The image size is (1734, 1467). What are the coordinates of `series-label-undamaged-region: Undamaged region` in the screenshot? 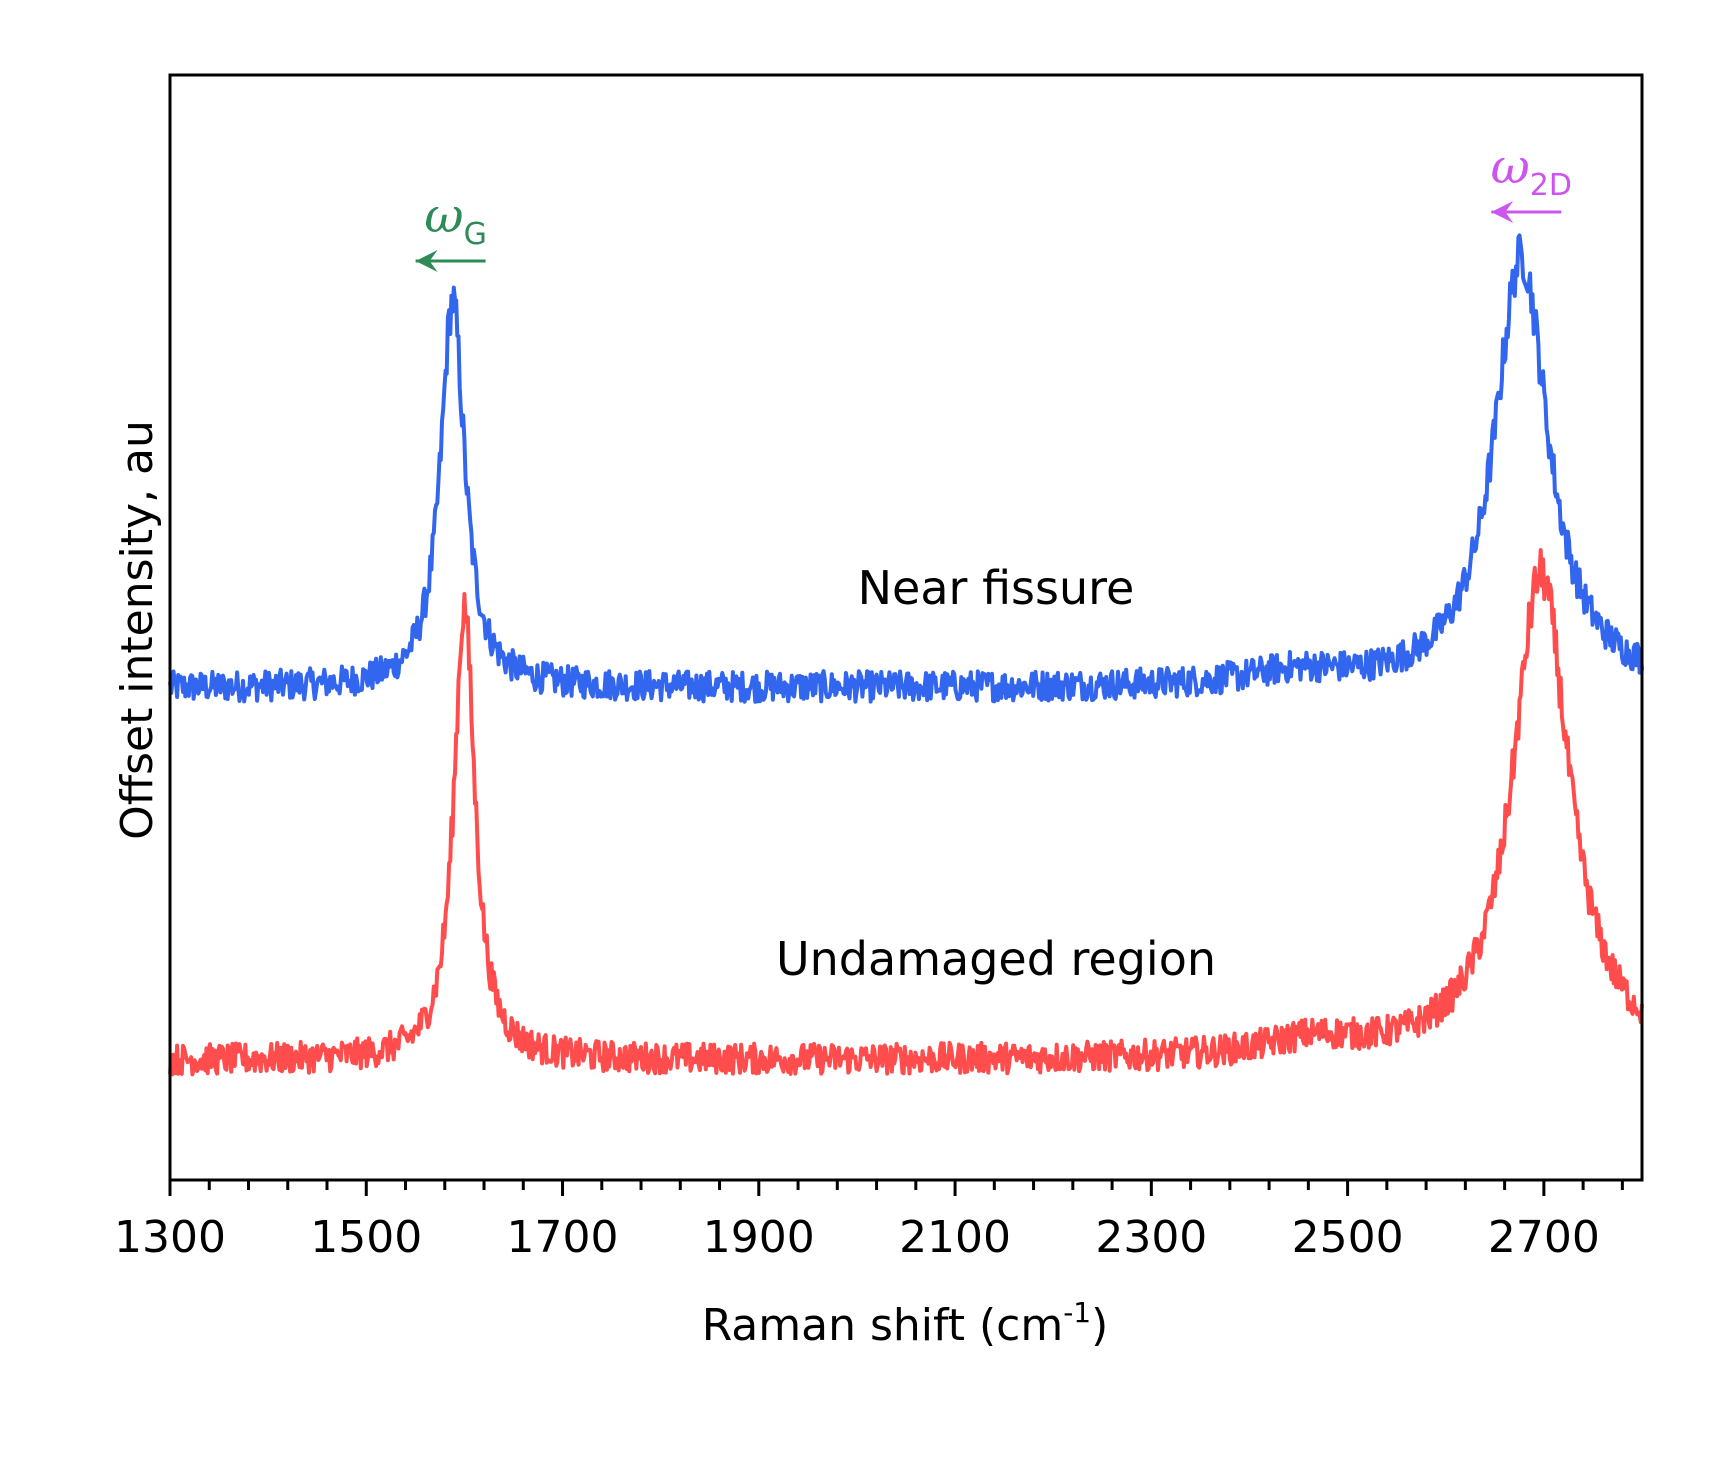 It's located at (996, 959).